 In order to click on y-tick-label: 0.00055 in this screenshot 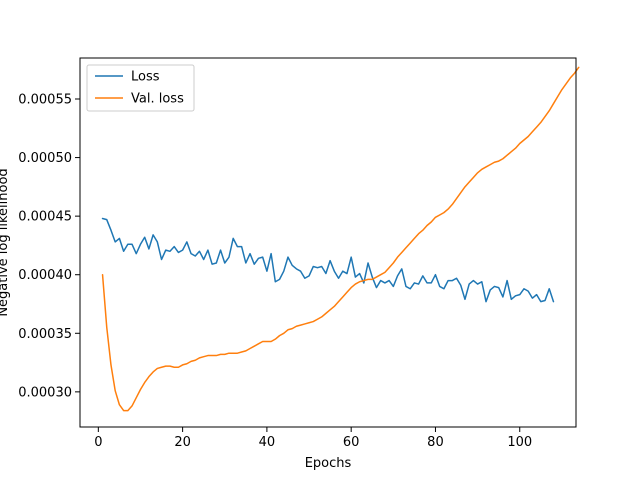, I will do `click(45, 100)`.